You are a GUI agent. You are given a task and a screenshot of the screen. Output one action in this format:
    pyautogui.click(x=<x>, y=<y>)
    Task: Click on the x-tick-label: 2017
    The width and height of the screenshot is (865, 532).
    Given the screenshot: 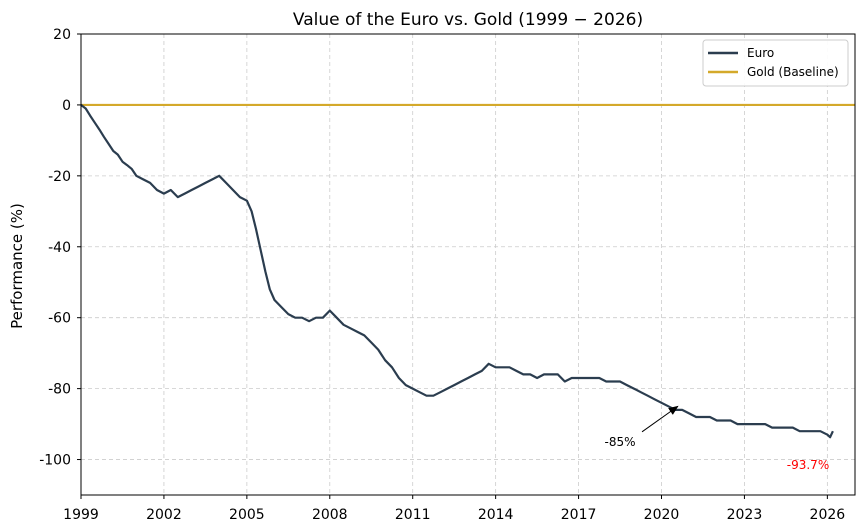 What is the action you would take?
    pyautogui.click(x=579, y=515)
    